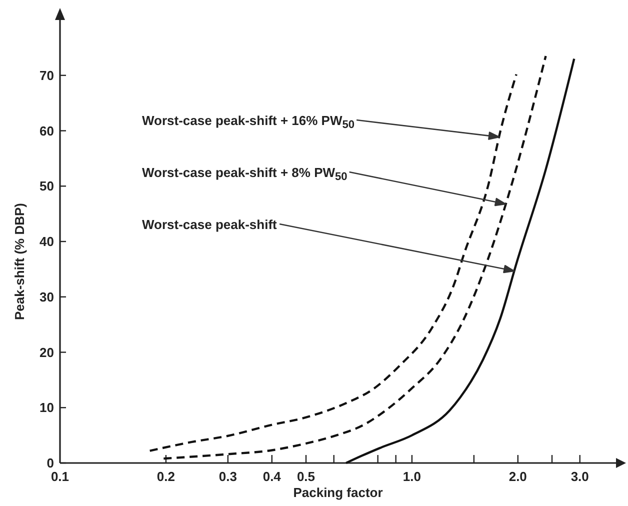 The image size is (628, 506). What do you see at coordinates (338, 492) in the screenshot?
I see `x-axis-title: Packing factor` at bounding box center [338, 492].